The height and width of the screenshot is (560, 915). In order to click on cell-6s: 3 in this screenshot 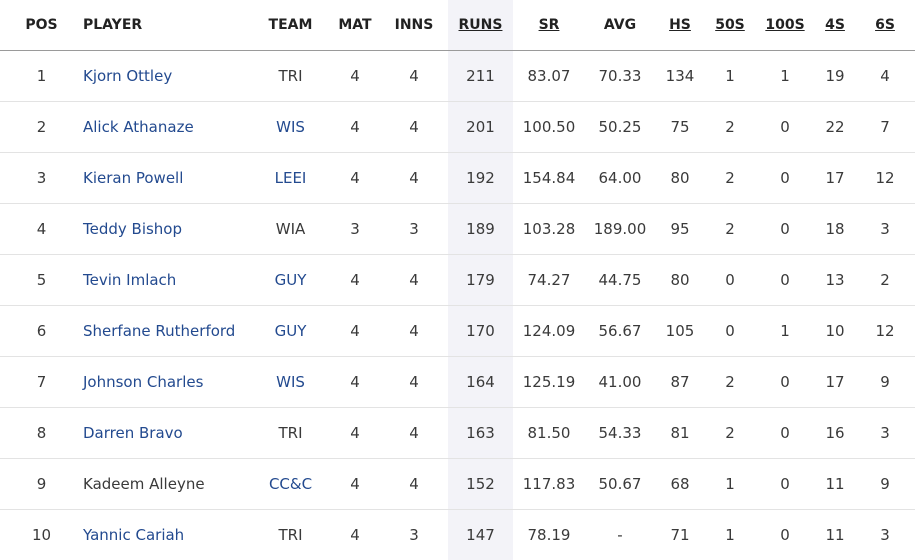, I will do `click(885, 433)`.